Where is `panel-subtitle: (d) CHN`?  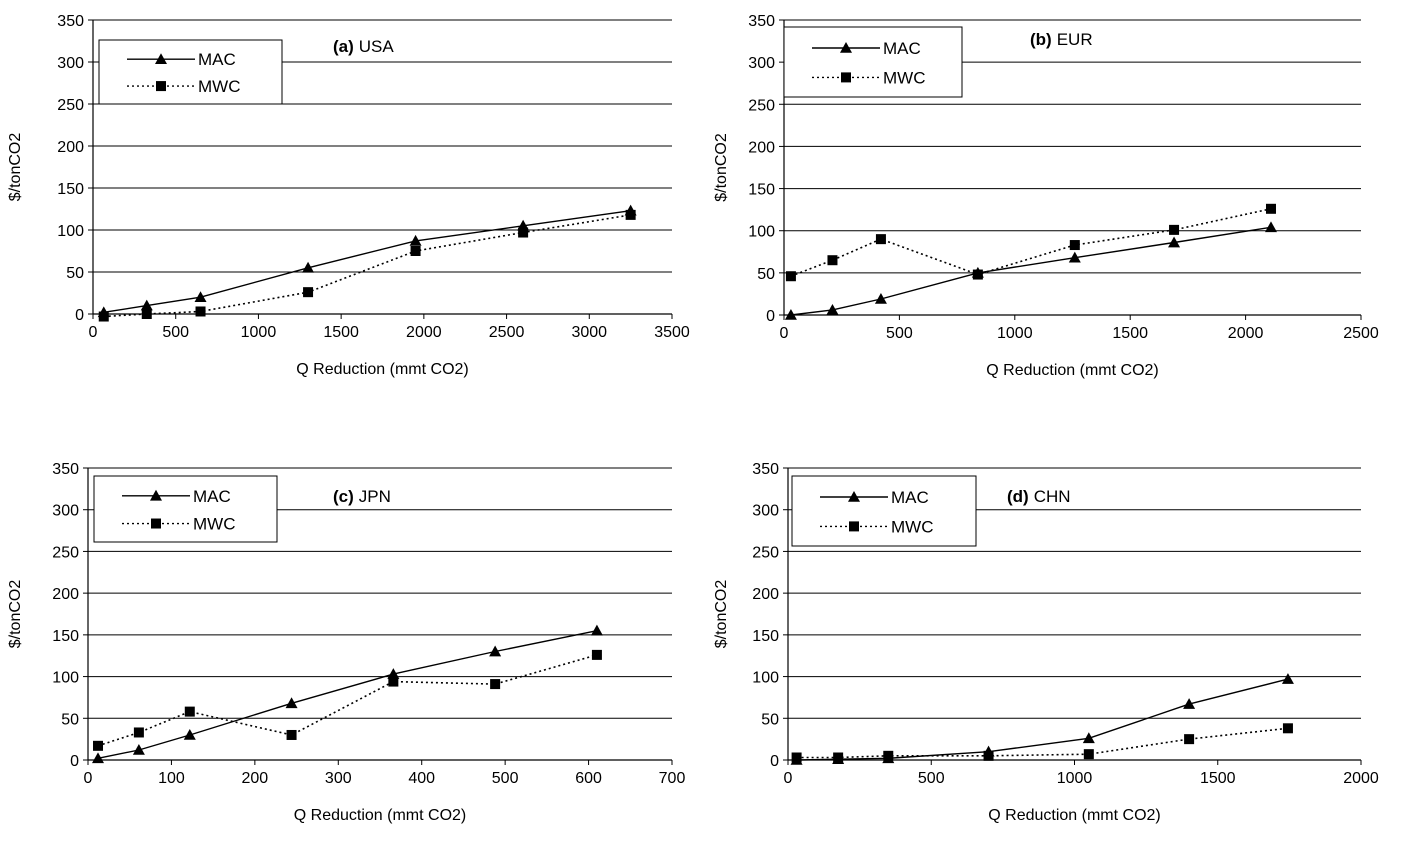 panel-subtitle: (d) CHN is located at coordinates (1039, 496).